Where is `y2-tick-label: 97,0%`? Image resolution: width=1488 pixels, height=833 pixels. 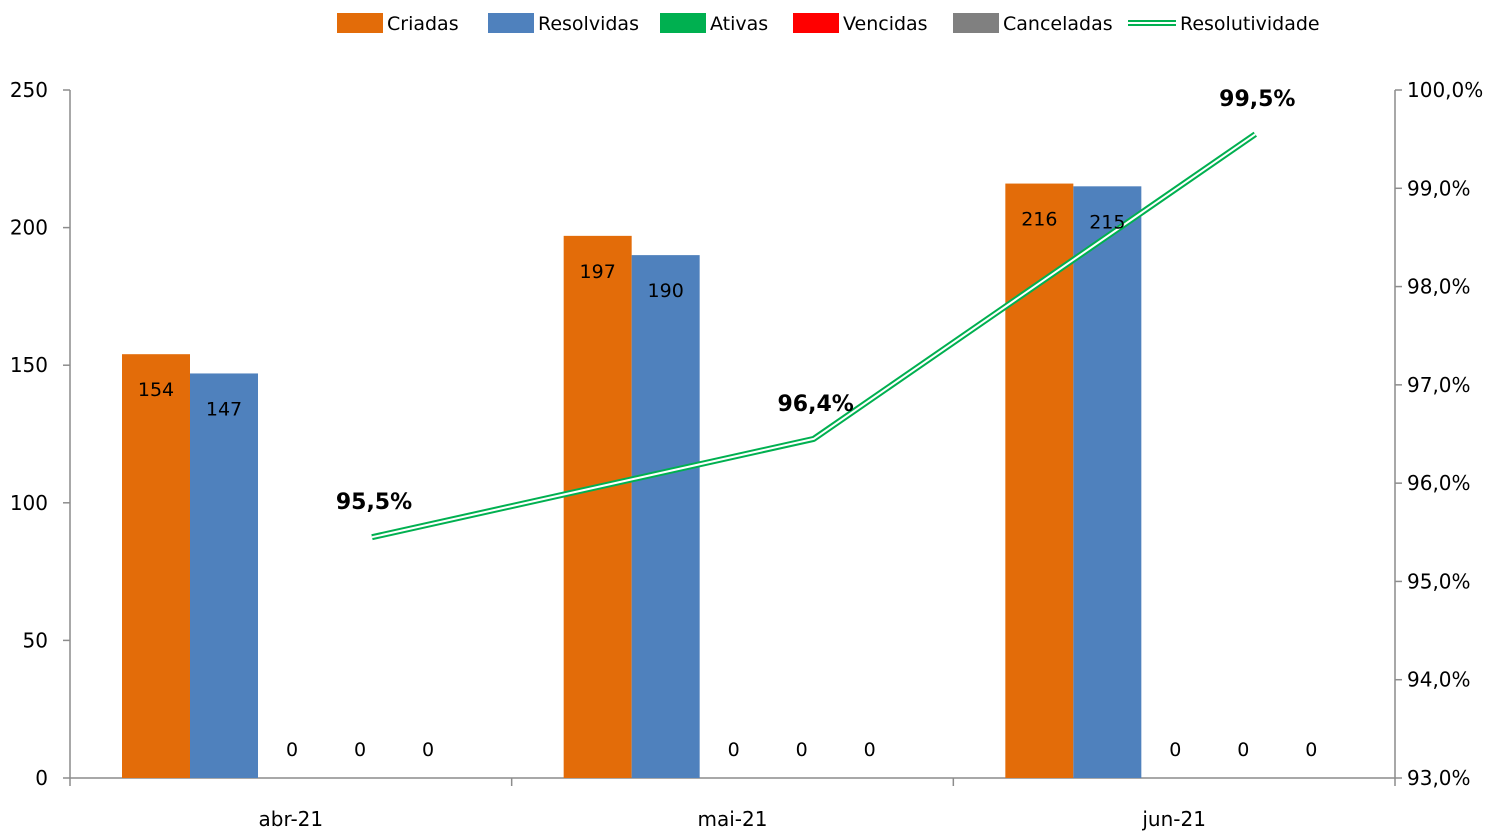
y2-tick-label: 97,0% is located at coordinates (1439, 385).